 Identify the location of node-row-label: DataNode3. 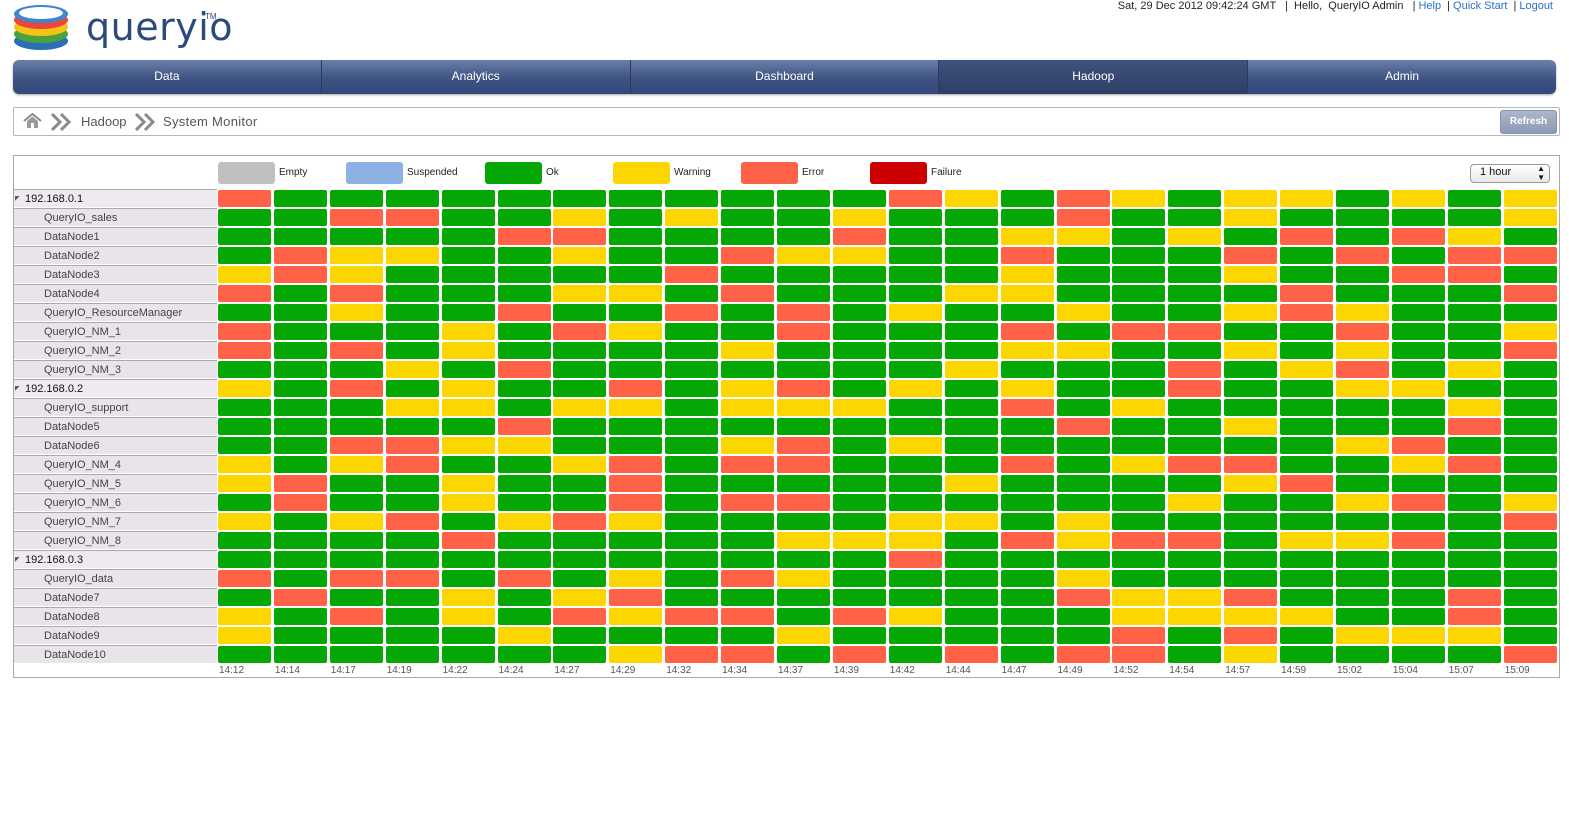
(115, 274).